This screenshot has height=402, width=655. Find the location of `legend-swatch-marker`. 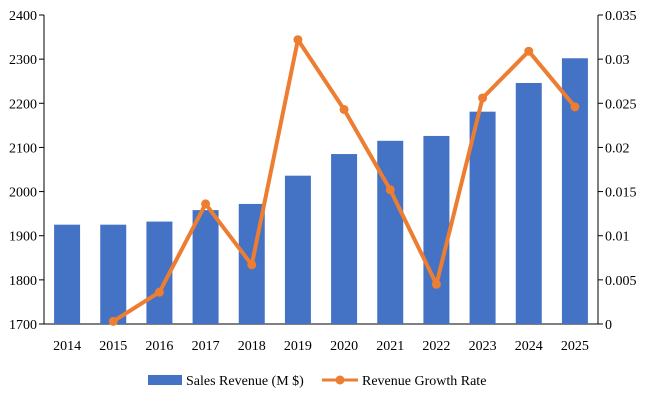

legend-swatch-marker is located at coordinates (340, 380).